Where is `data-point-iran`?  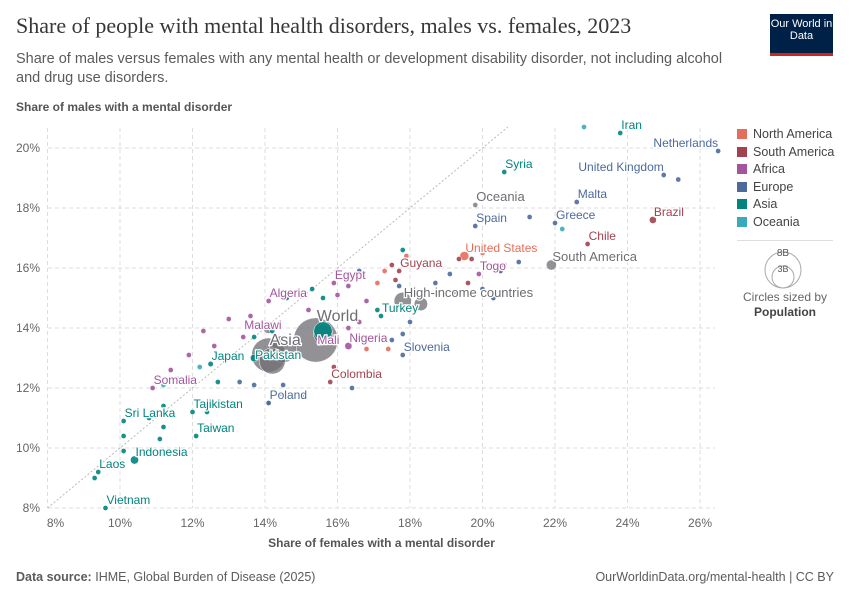
data-point-iran is located at coordinates (620, 133).